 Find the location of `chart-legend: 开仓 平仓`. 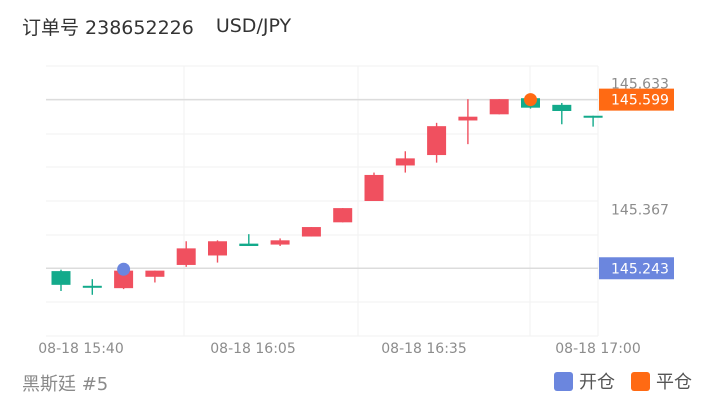

chart-legend: 开仓 平仓 is located at coordinates (623, 381).